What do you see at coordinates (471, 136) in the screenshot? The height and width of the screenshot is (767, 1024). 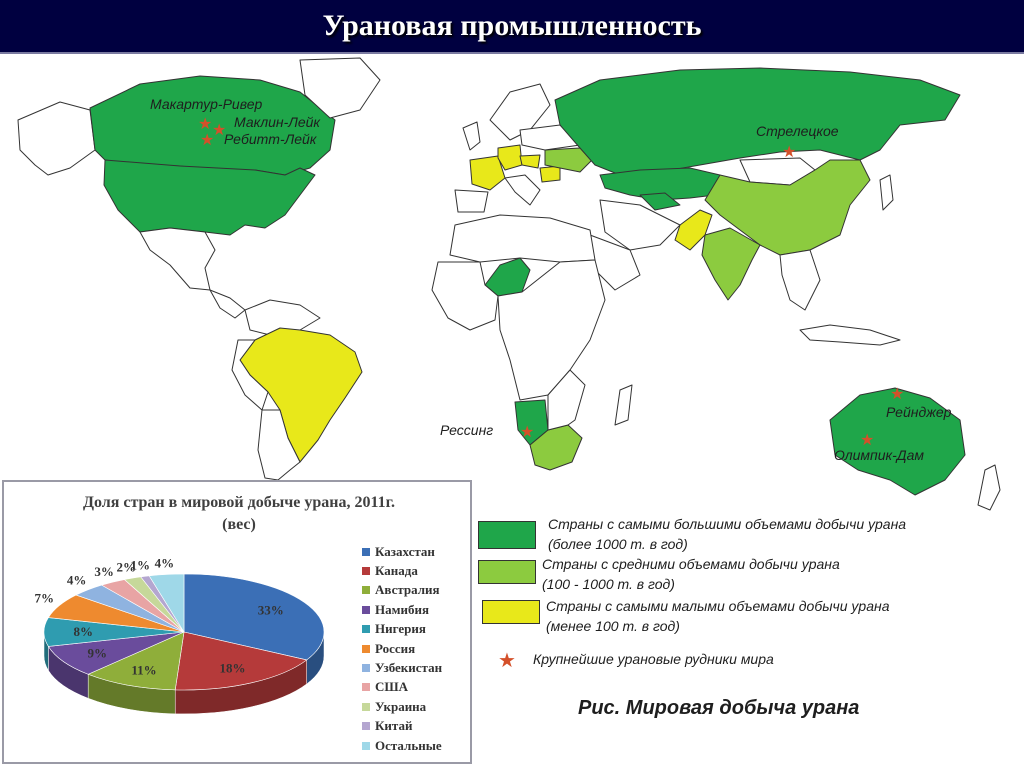 I see `country-uk` at bounding box center [471, 136].